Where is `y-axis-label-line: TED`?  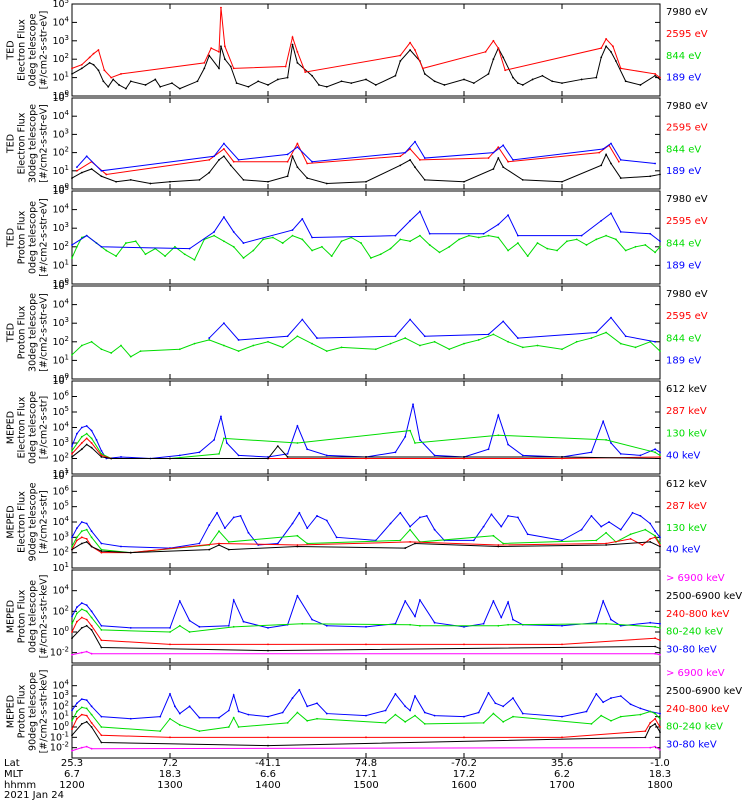
y-axis-label-line: TED is located at coordinates (11, 238).